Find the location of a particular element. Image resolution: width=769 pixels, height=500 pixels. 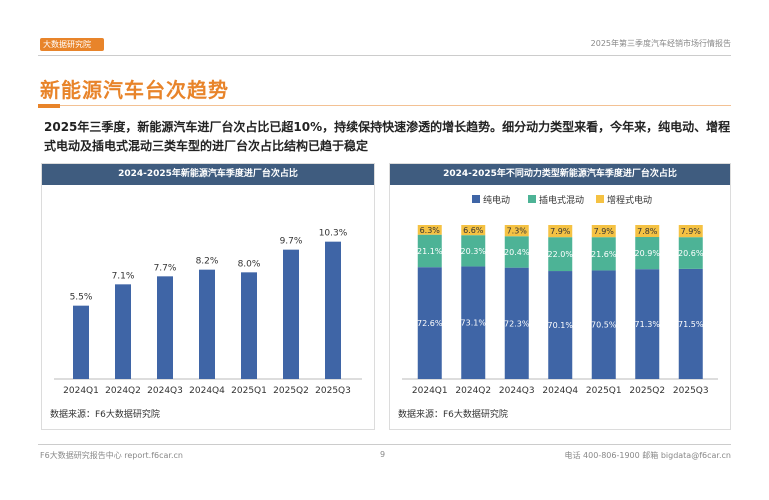

data-label: 7.8% is located at coordinates (647, 231).